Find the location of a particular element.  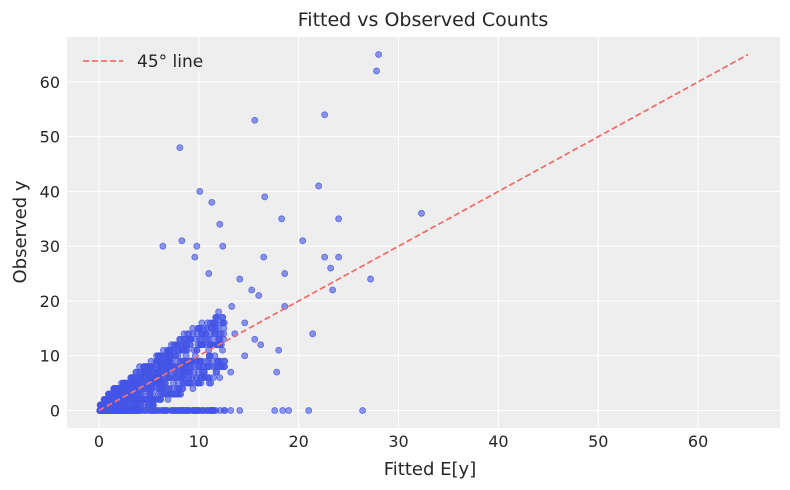

x-axis-label: Fitted E[y] is located at coordinates (430, 469).